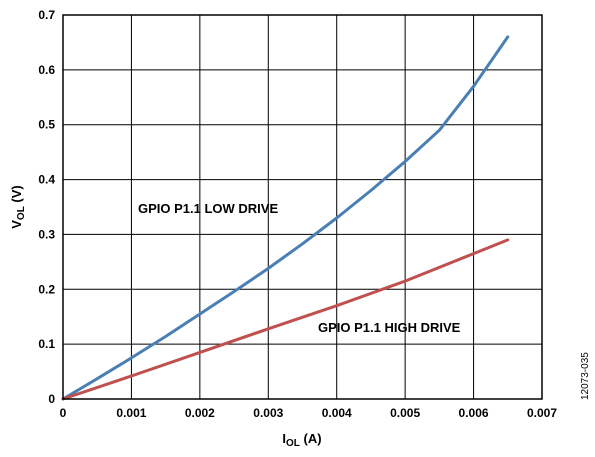 The image size is (595, 457). What do you see at coordinates (46, 70) in the screenshot?
I see `y-tick-label: 0.6` at bounding box center [46, 70].